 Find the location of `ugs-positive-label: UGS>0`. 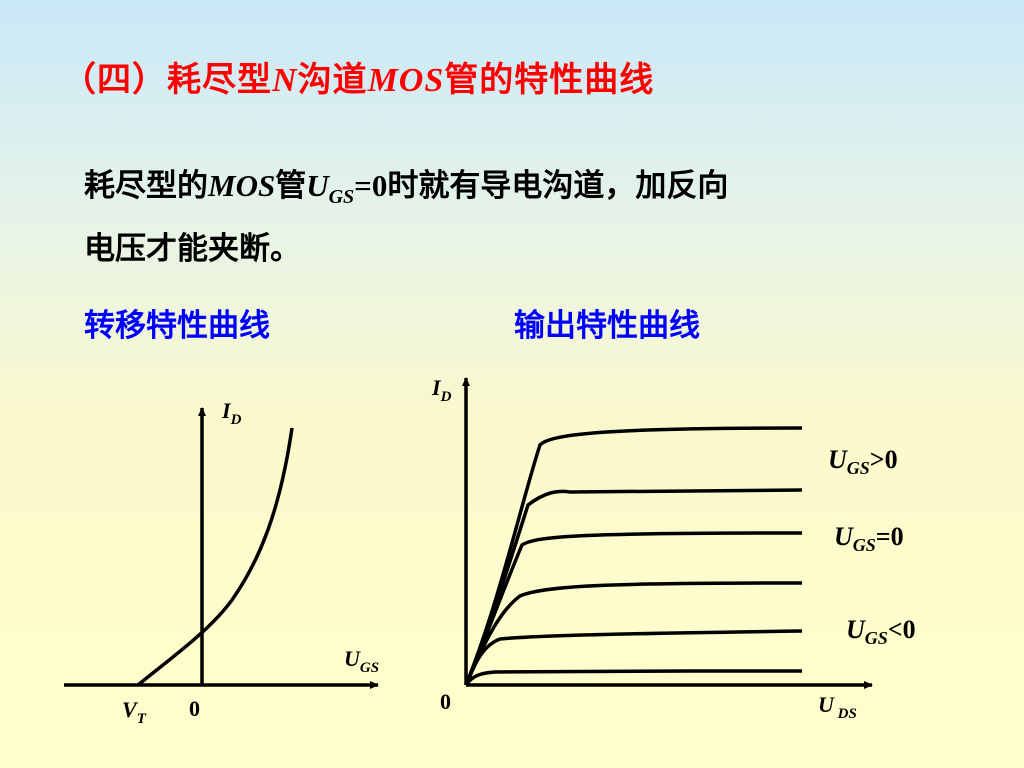

ugs-positive-label: UGS>0 is located at coordinates (863, 461).